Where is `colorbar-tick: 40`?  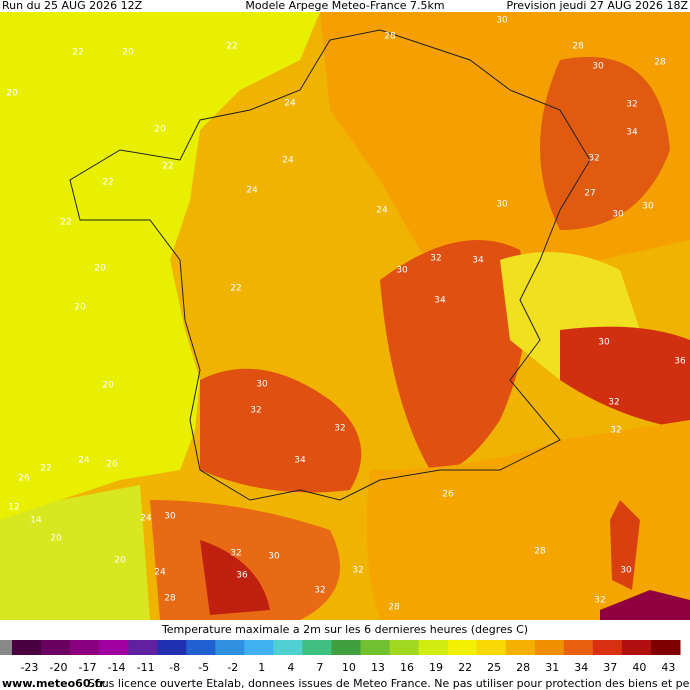
colorbar-tick: 40 is located at coordinates (639, 667).